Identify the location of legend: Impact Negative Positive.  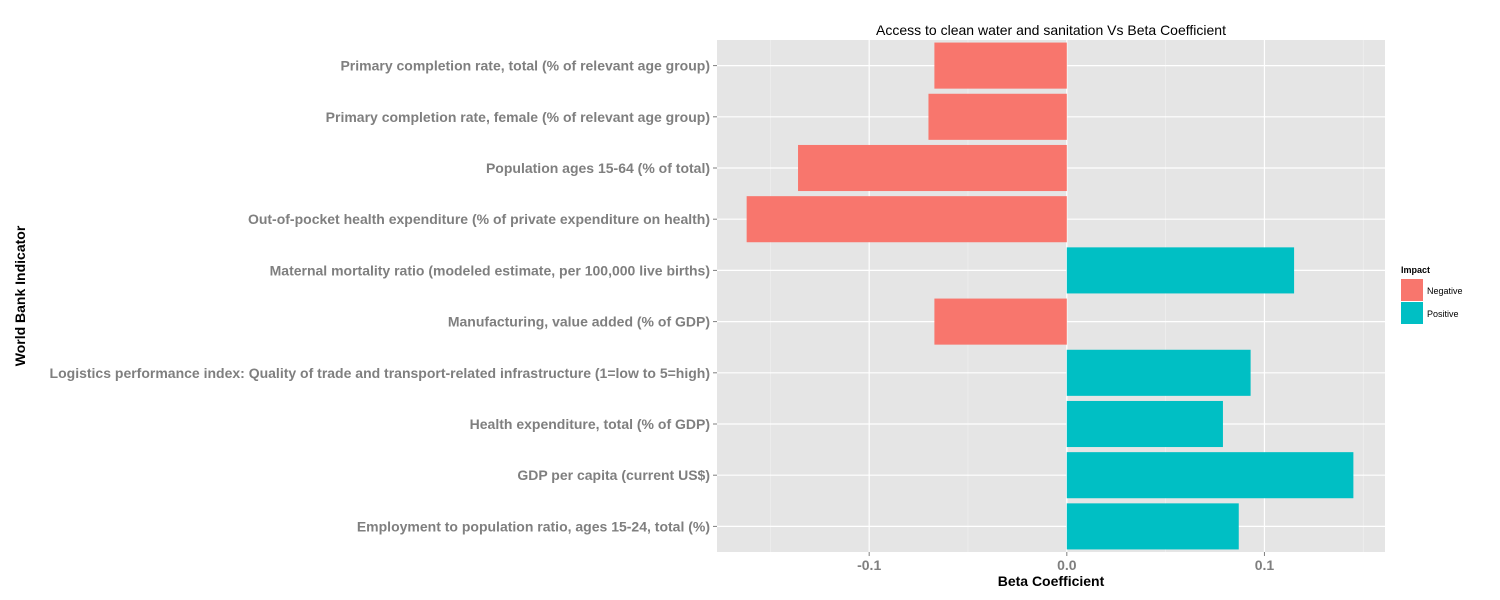
(1432, 294).